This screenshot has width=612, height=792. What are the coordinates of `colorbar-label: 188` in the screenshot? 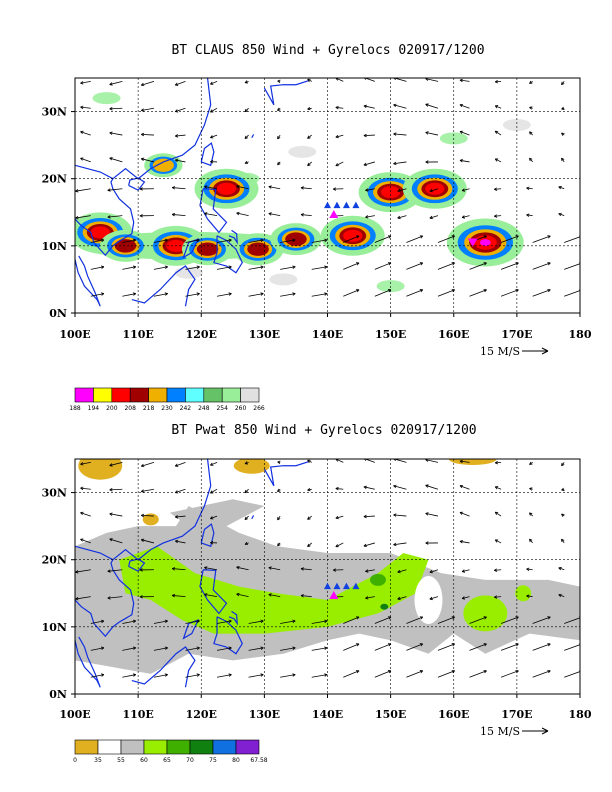 It's located at (75, 408).